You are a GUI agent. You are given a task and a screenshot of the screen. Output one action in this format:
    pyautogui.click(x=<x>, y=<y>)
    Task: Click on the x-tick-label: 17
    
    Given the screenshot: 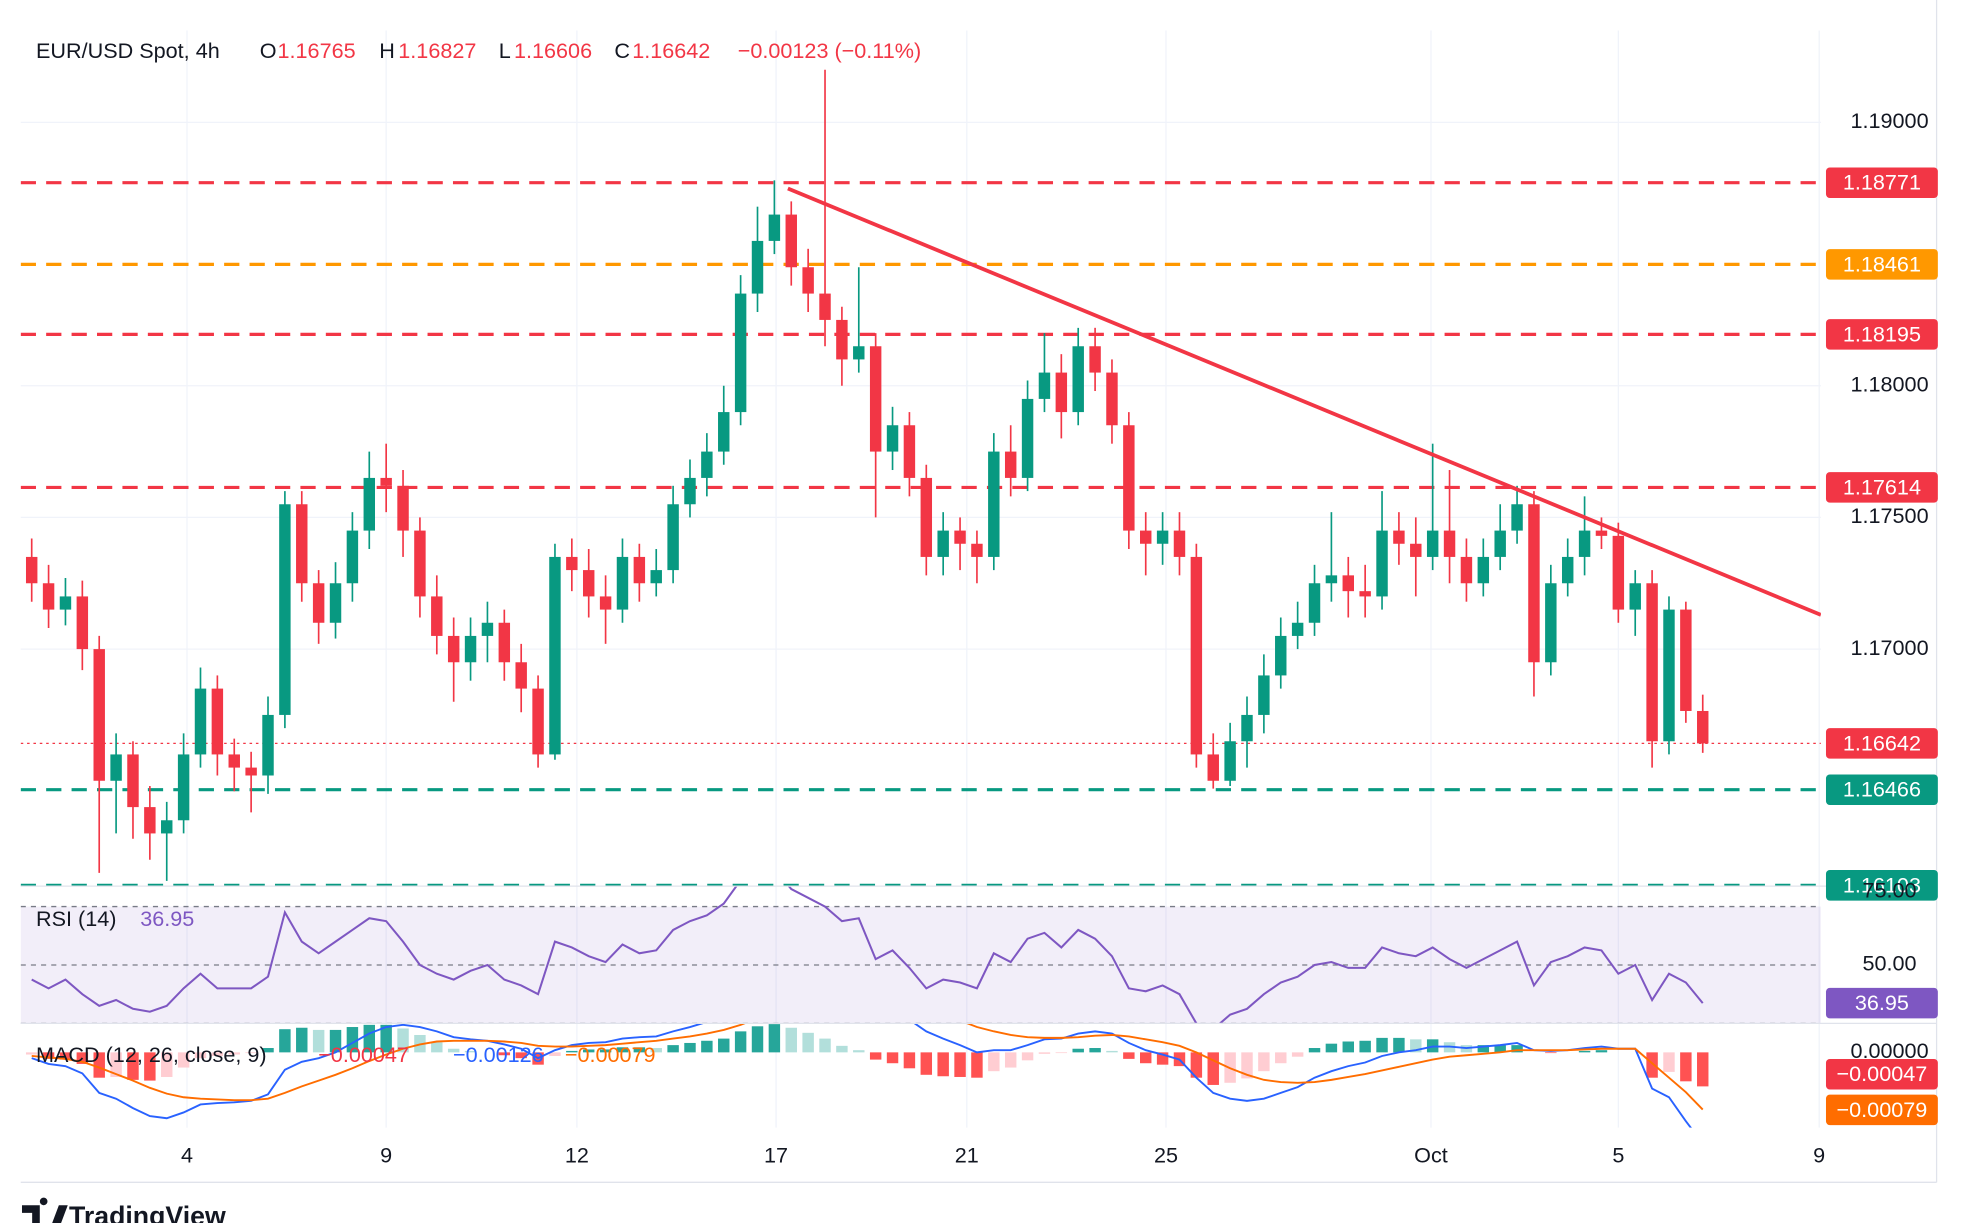 What is the action you would take?
    pyautogui.click(x=776, y=1155)
    